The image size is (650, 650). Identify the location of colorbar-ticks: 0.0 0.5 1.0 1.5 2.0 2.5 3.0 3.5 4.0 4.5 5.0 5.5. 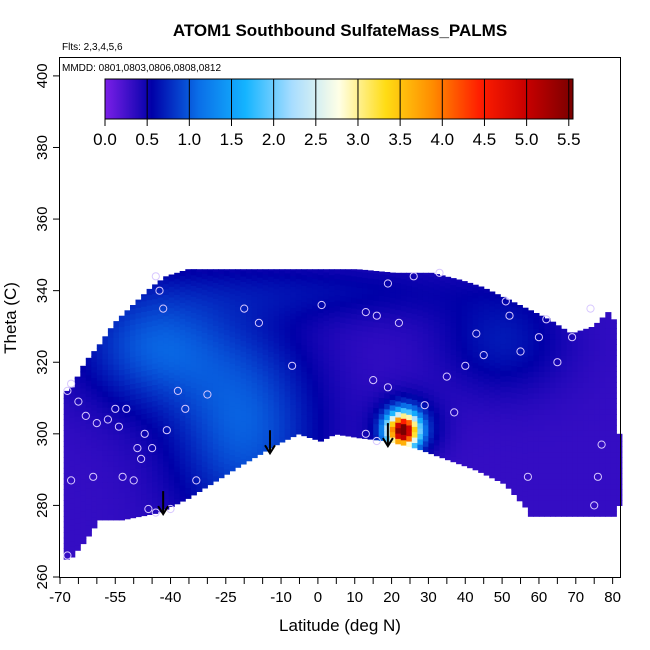
(337, 114).